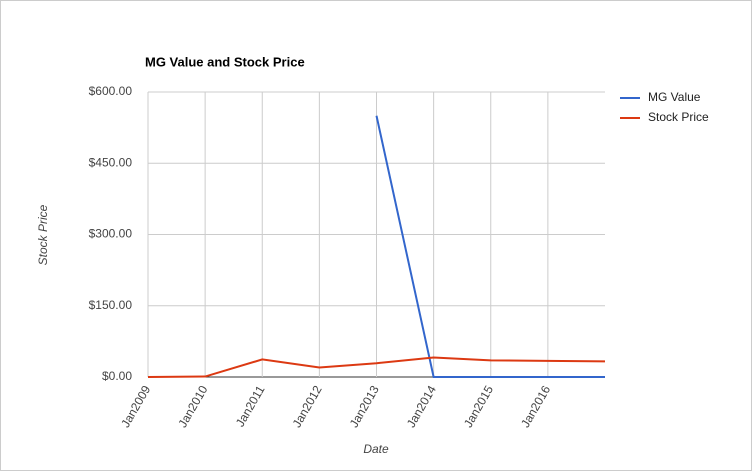 The height and width of the screenshot is (471, 752). I want to click on legend-label: MG Value, so click(674, 97).